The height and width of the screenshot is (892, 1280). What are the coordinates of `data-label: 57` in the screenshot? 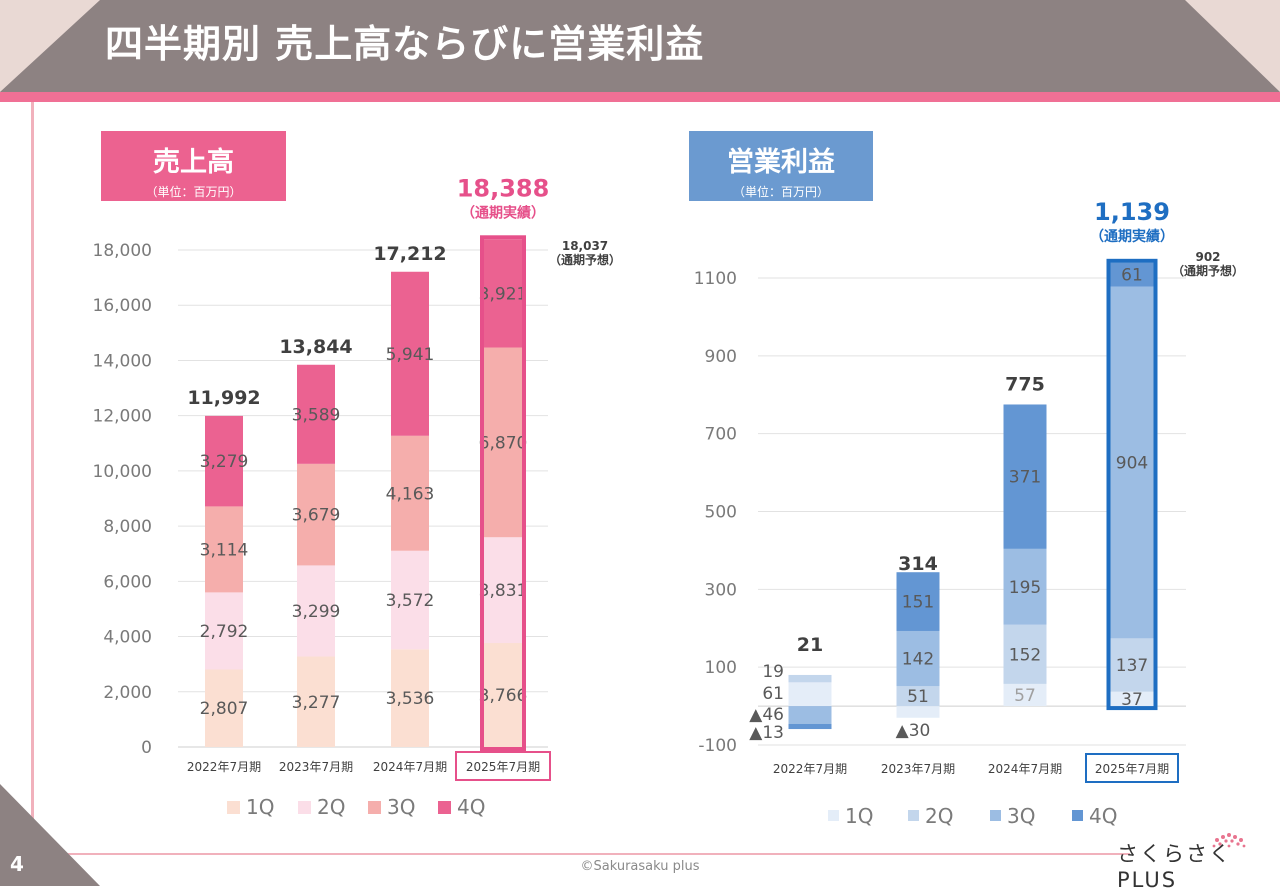 It's located at (1025, 696).